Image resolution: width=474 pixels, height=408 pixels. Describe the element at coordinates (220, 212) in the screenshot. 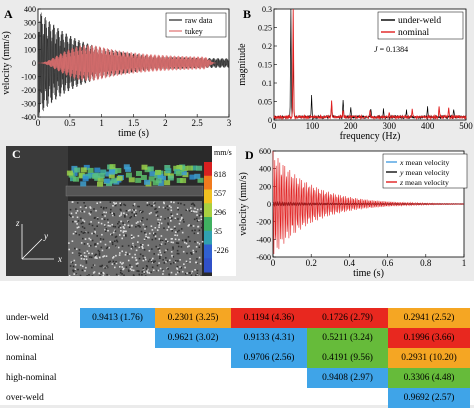

I see `colorbar-tick-label: 296` at that location.